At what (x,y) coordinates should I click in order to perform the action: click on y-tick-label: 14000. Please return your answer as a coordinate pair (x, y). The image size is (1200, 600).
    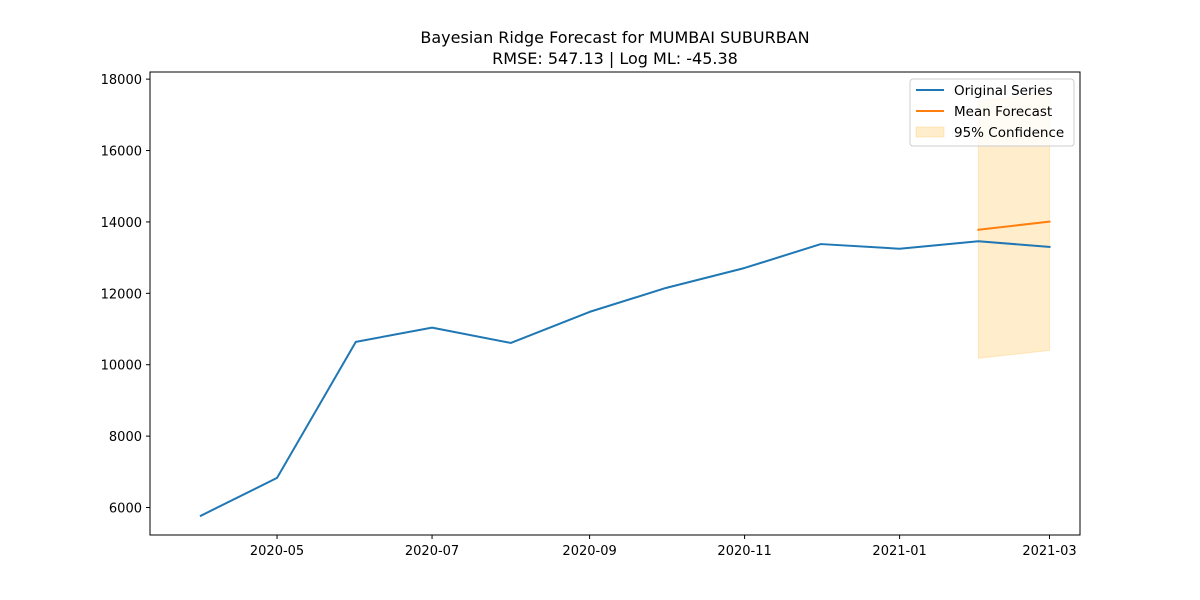
    Looking at the image, I should click on (121, 223).